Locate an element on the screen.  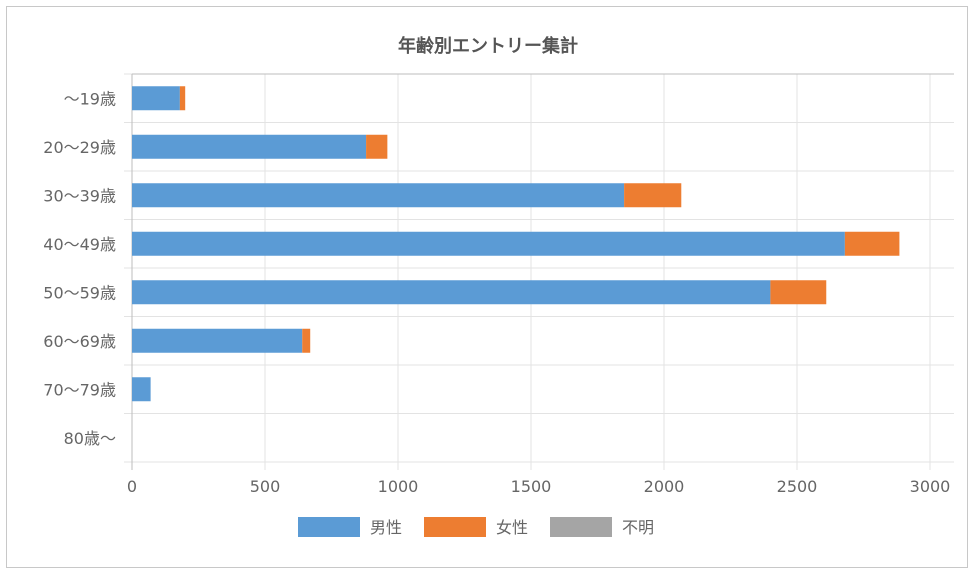
y-tick-label: 50～59歳 is located at coordinates (79, 292).